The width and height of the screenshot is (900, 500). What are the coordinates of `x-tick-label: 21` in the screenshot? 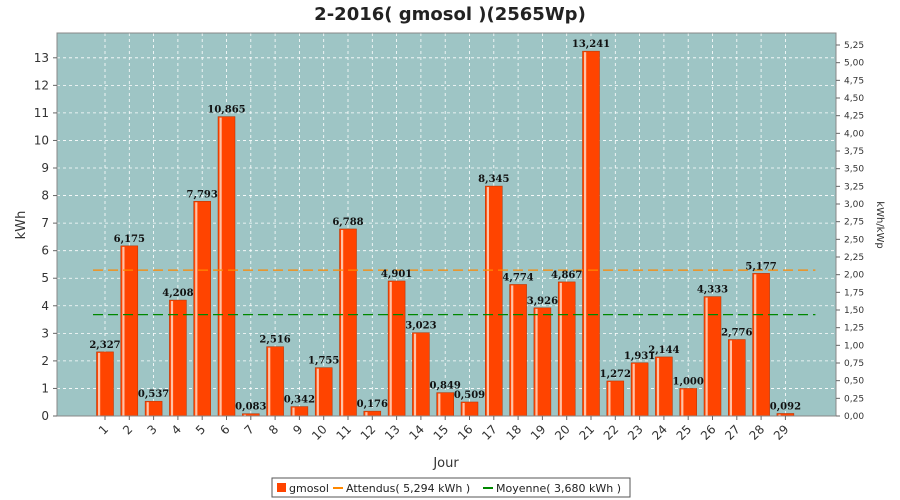 It's located at (586, 432).